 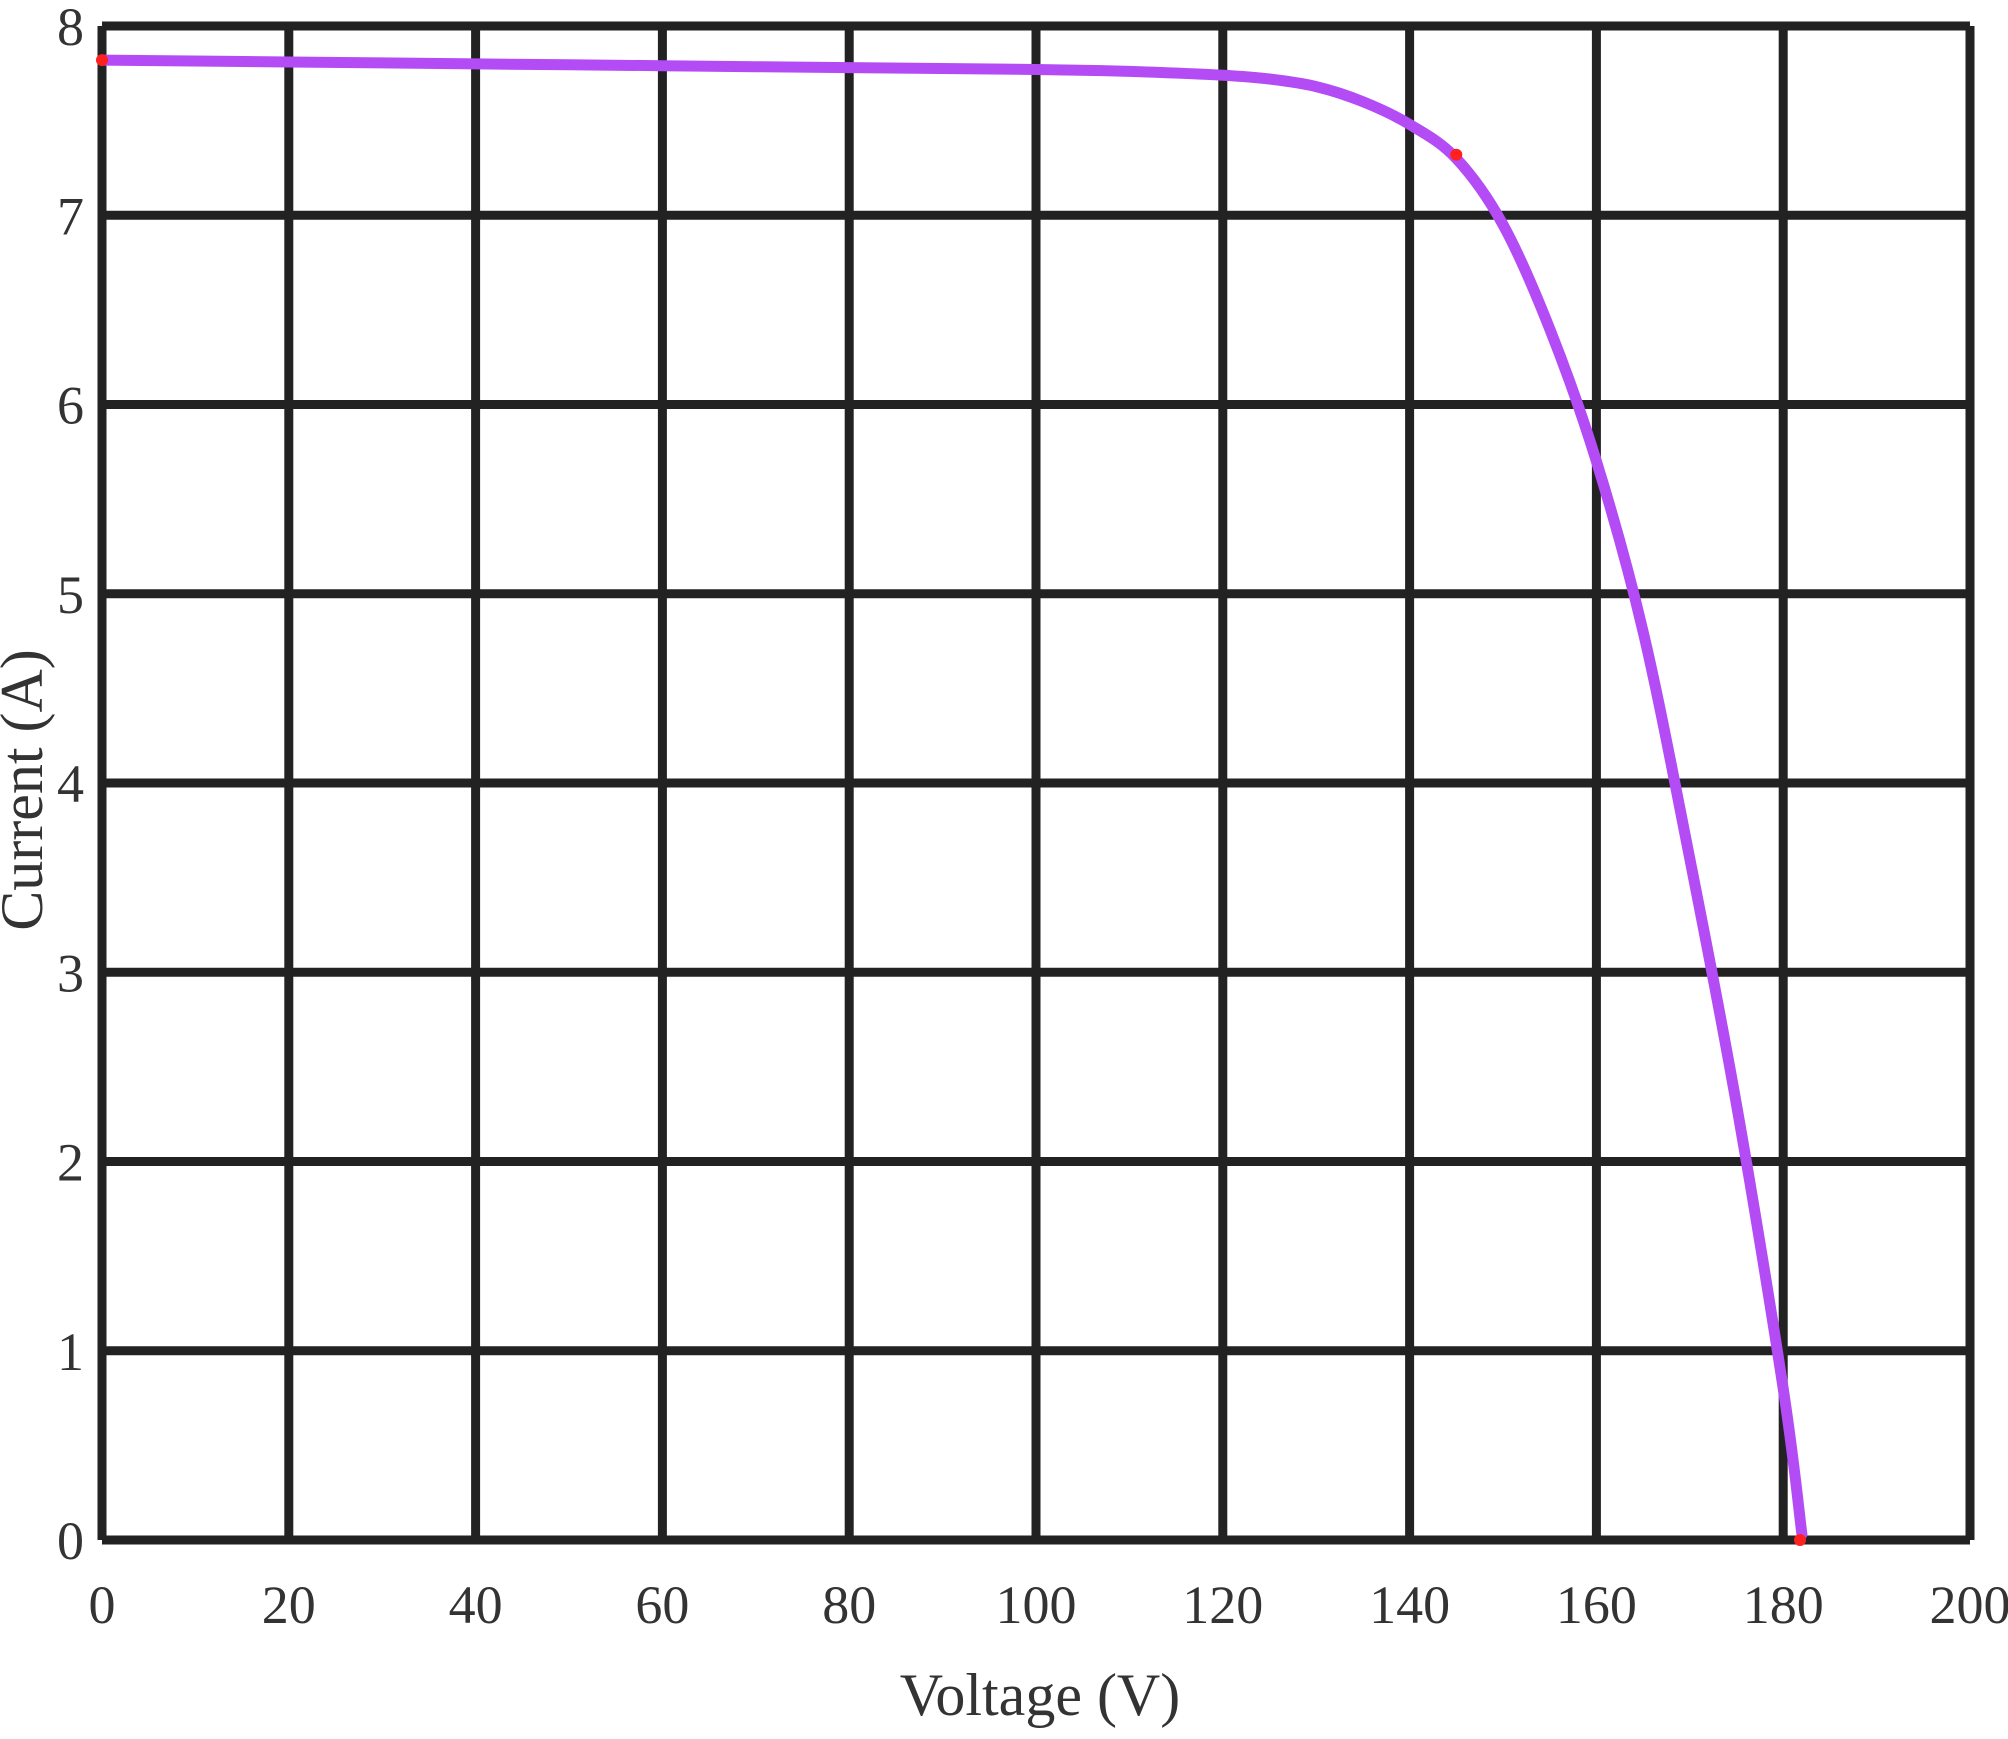 What do you see at coordinates (70, 1163) in the screenshot?
I see `y-tick-label: 2` at bounding box center [70, 1163].